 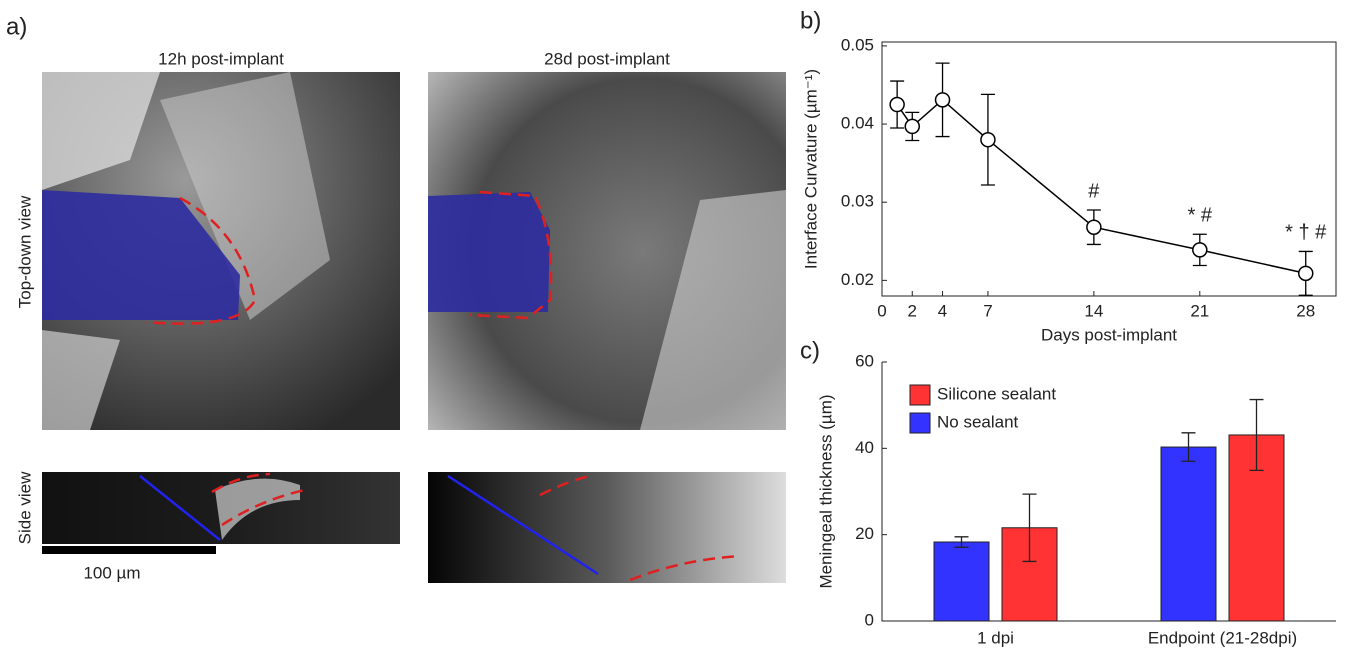 I want to click on y-tick-label: 20, so click(x=864, y=533).